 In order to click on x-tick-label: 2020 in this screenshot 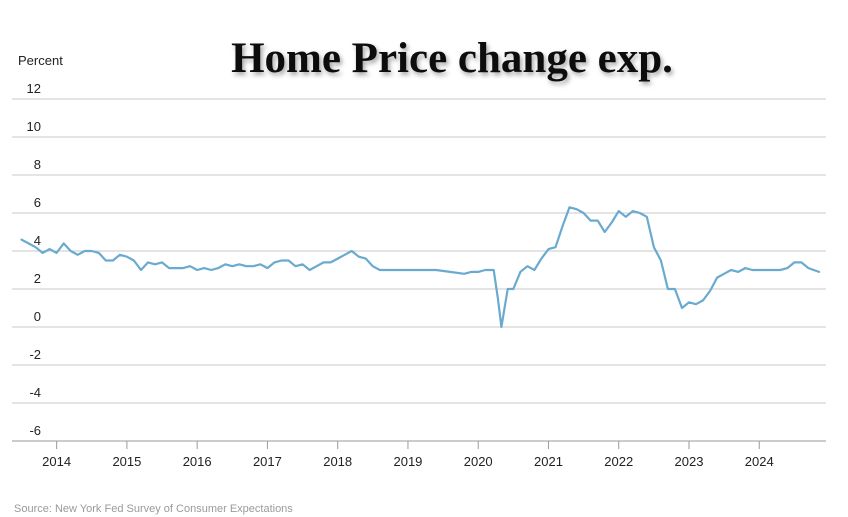, I will do `click(478, 461)`.